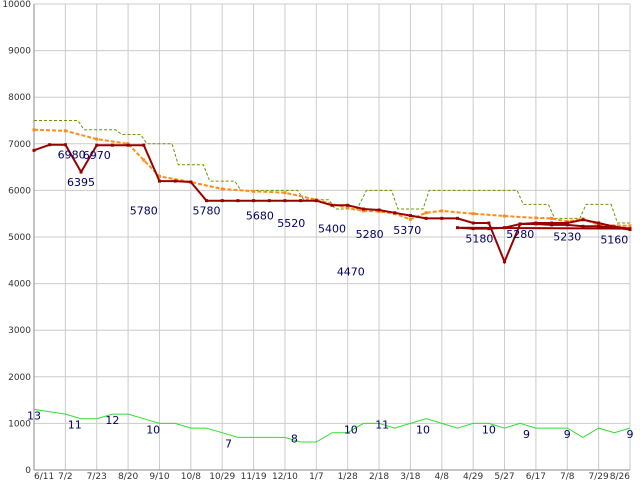 The width and height of the screenshot is (640, 480). Describe the element at coordinates (159, 476) in the screenshot. I see `x-tick-label: 9/10` at that location.